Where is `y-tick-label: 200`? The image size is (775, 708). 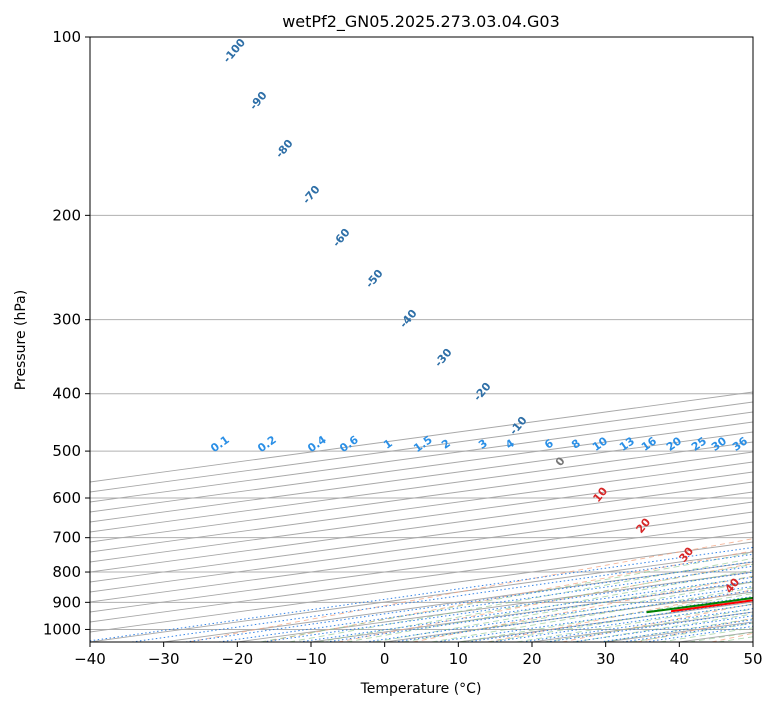
y-tick-label: 200 is located at coordinates (66, 215).